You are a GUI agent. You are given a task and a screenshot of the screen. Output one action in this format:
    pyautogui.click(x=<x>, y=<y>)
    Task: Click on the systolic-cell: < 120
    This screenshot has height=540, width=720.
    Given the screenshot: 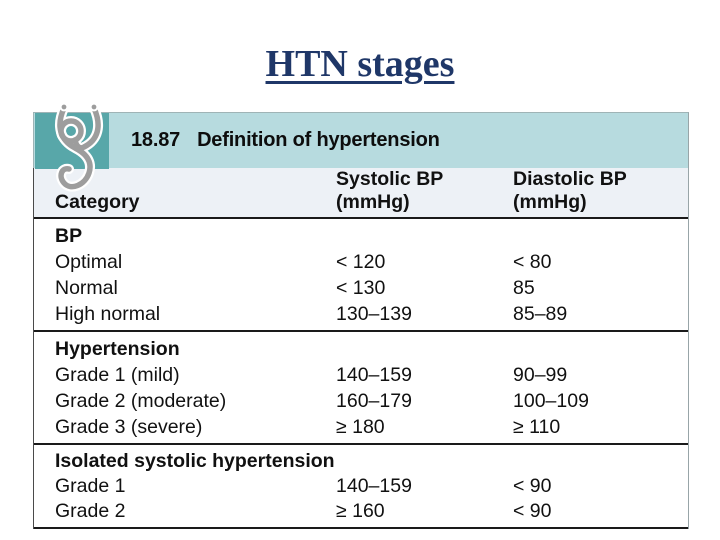 What is the action you would take?
    pyautogui.click(x=361, y=262)
    